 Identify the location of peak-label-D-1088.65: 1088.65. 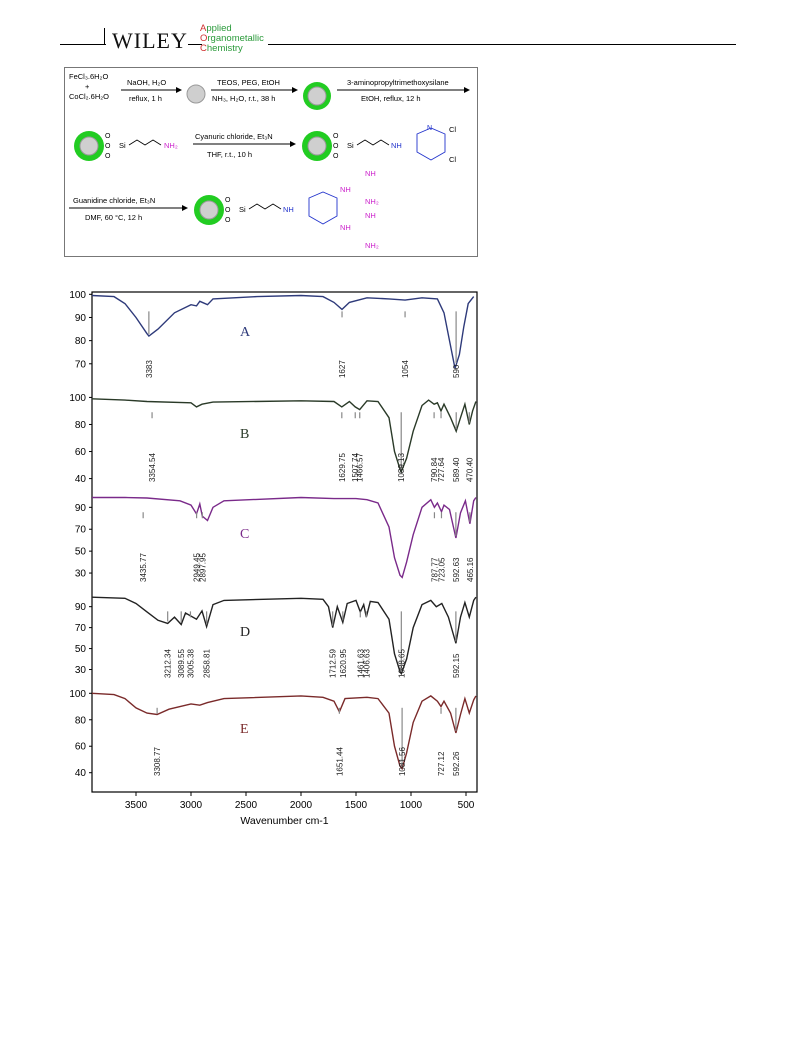
(401, 663).